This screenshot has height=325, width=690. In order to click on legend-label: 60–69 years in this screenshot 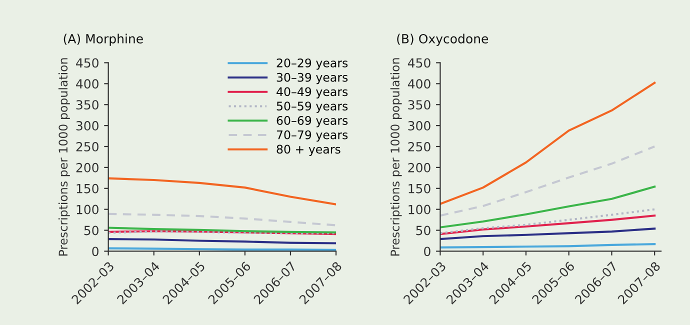, I will do `click(312, 122)`.